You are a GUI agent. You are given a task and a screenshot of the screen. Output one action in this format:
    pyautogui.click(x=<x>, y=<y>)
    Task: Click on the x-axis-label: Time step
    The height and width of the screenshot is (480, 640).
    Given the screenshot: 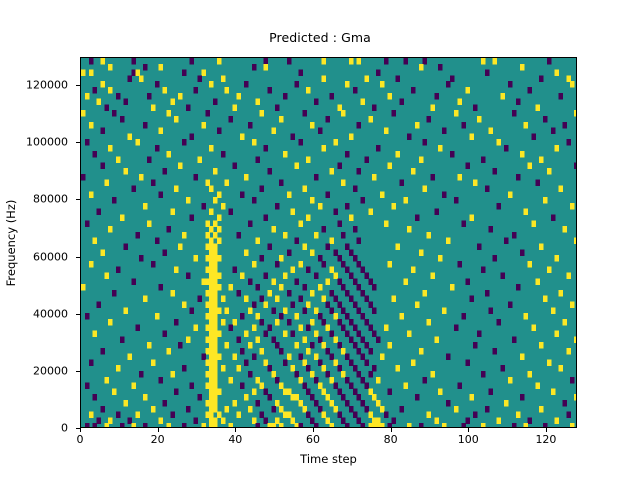 What is the action you would take?
    pyautogui.click(x=328, y=459)
    